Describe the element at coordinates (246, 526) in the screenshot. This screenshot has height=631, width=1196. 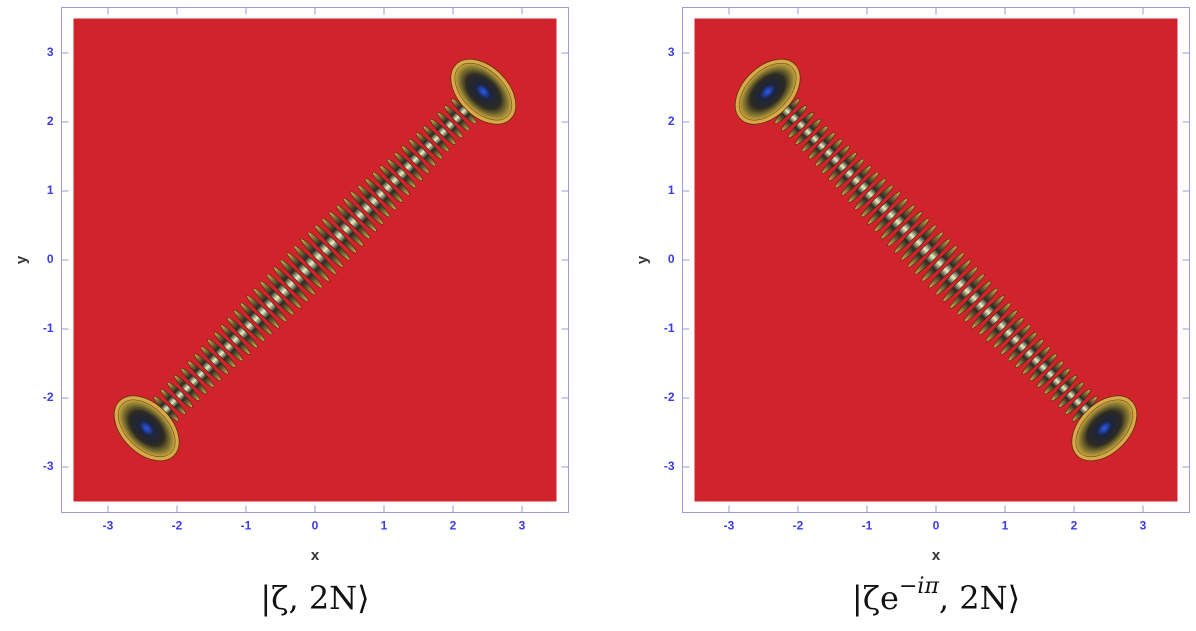
I see `x-tick-label: -1` at that location.